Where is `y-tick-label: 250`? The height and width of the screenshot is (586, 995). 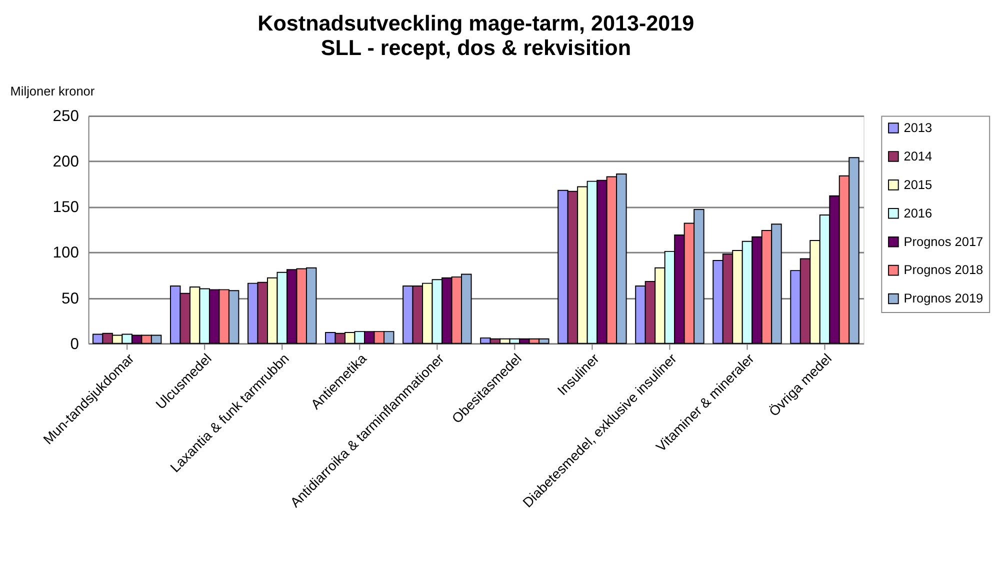 y-tick-label: 250 is located at coordinates (66, 117).